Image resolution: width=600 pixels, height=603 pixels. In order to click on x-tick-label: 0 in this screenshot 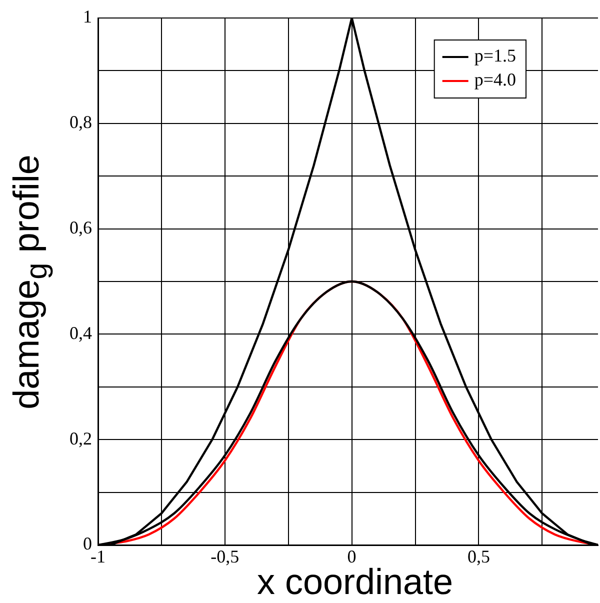, I will do `click(351, 556)`.